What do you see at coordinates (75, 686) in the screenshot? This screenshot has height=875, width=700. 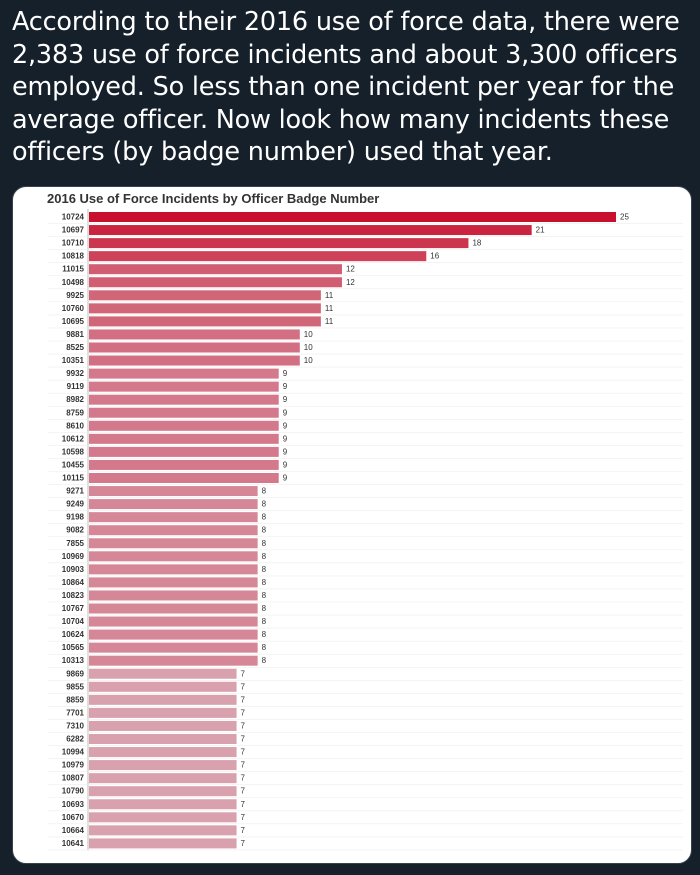 I see `tick-label: 9855` at bounding box center [75, 686].